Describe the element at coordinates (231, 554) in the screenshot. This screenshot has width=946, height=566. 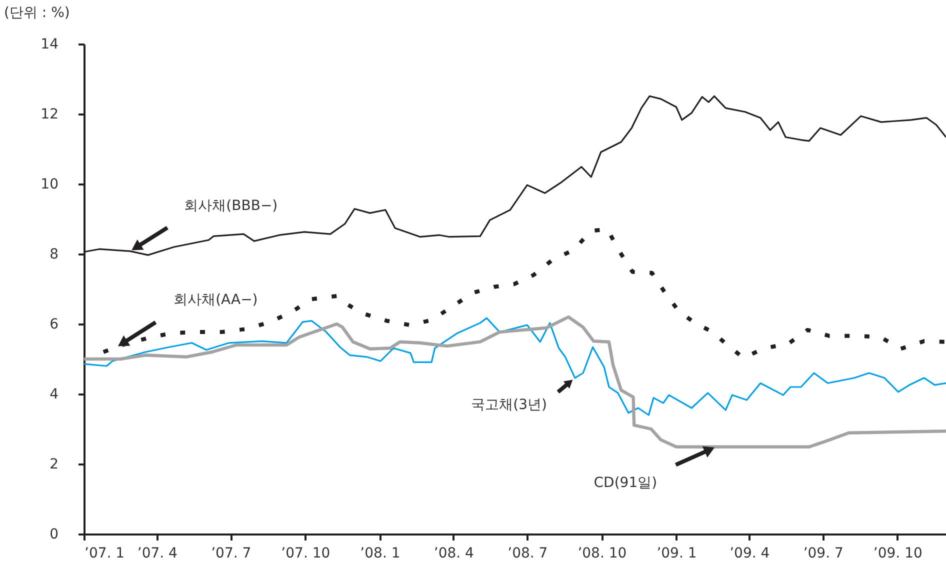
I see `x-tick-label: ’07. 7` at that location.